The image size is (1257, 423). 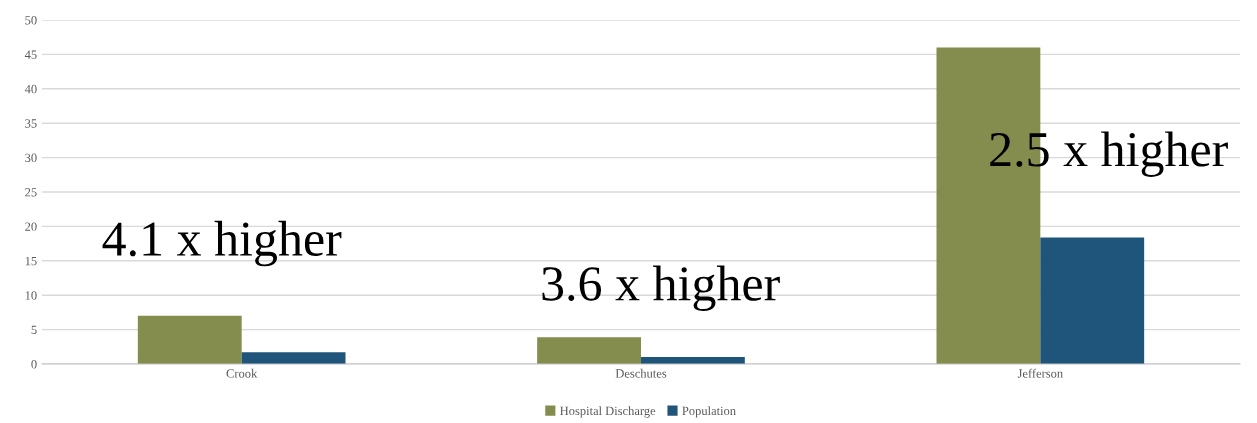 I want to click on y-tick-label: 10, so click(x=31, y=295).